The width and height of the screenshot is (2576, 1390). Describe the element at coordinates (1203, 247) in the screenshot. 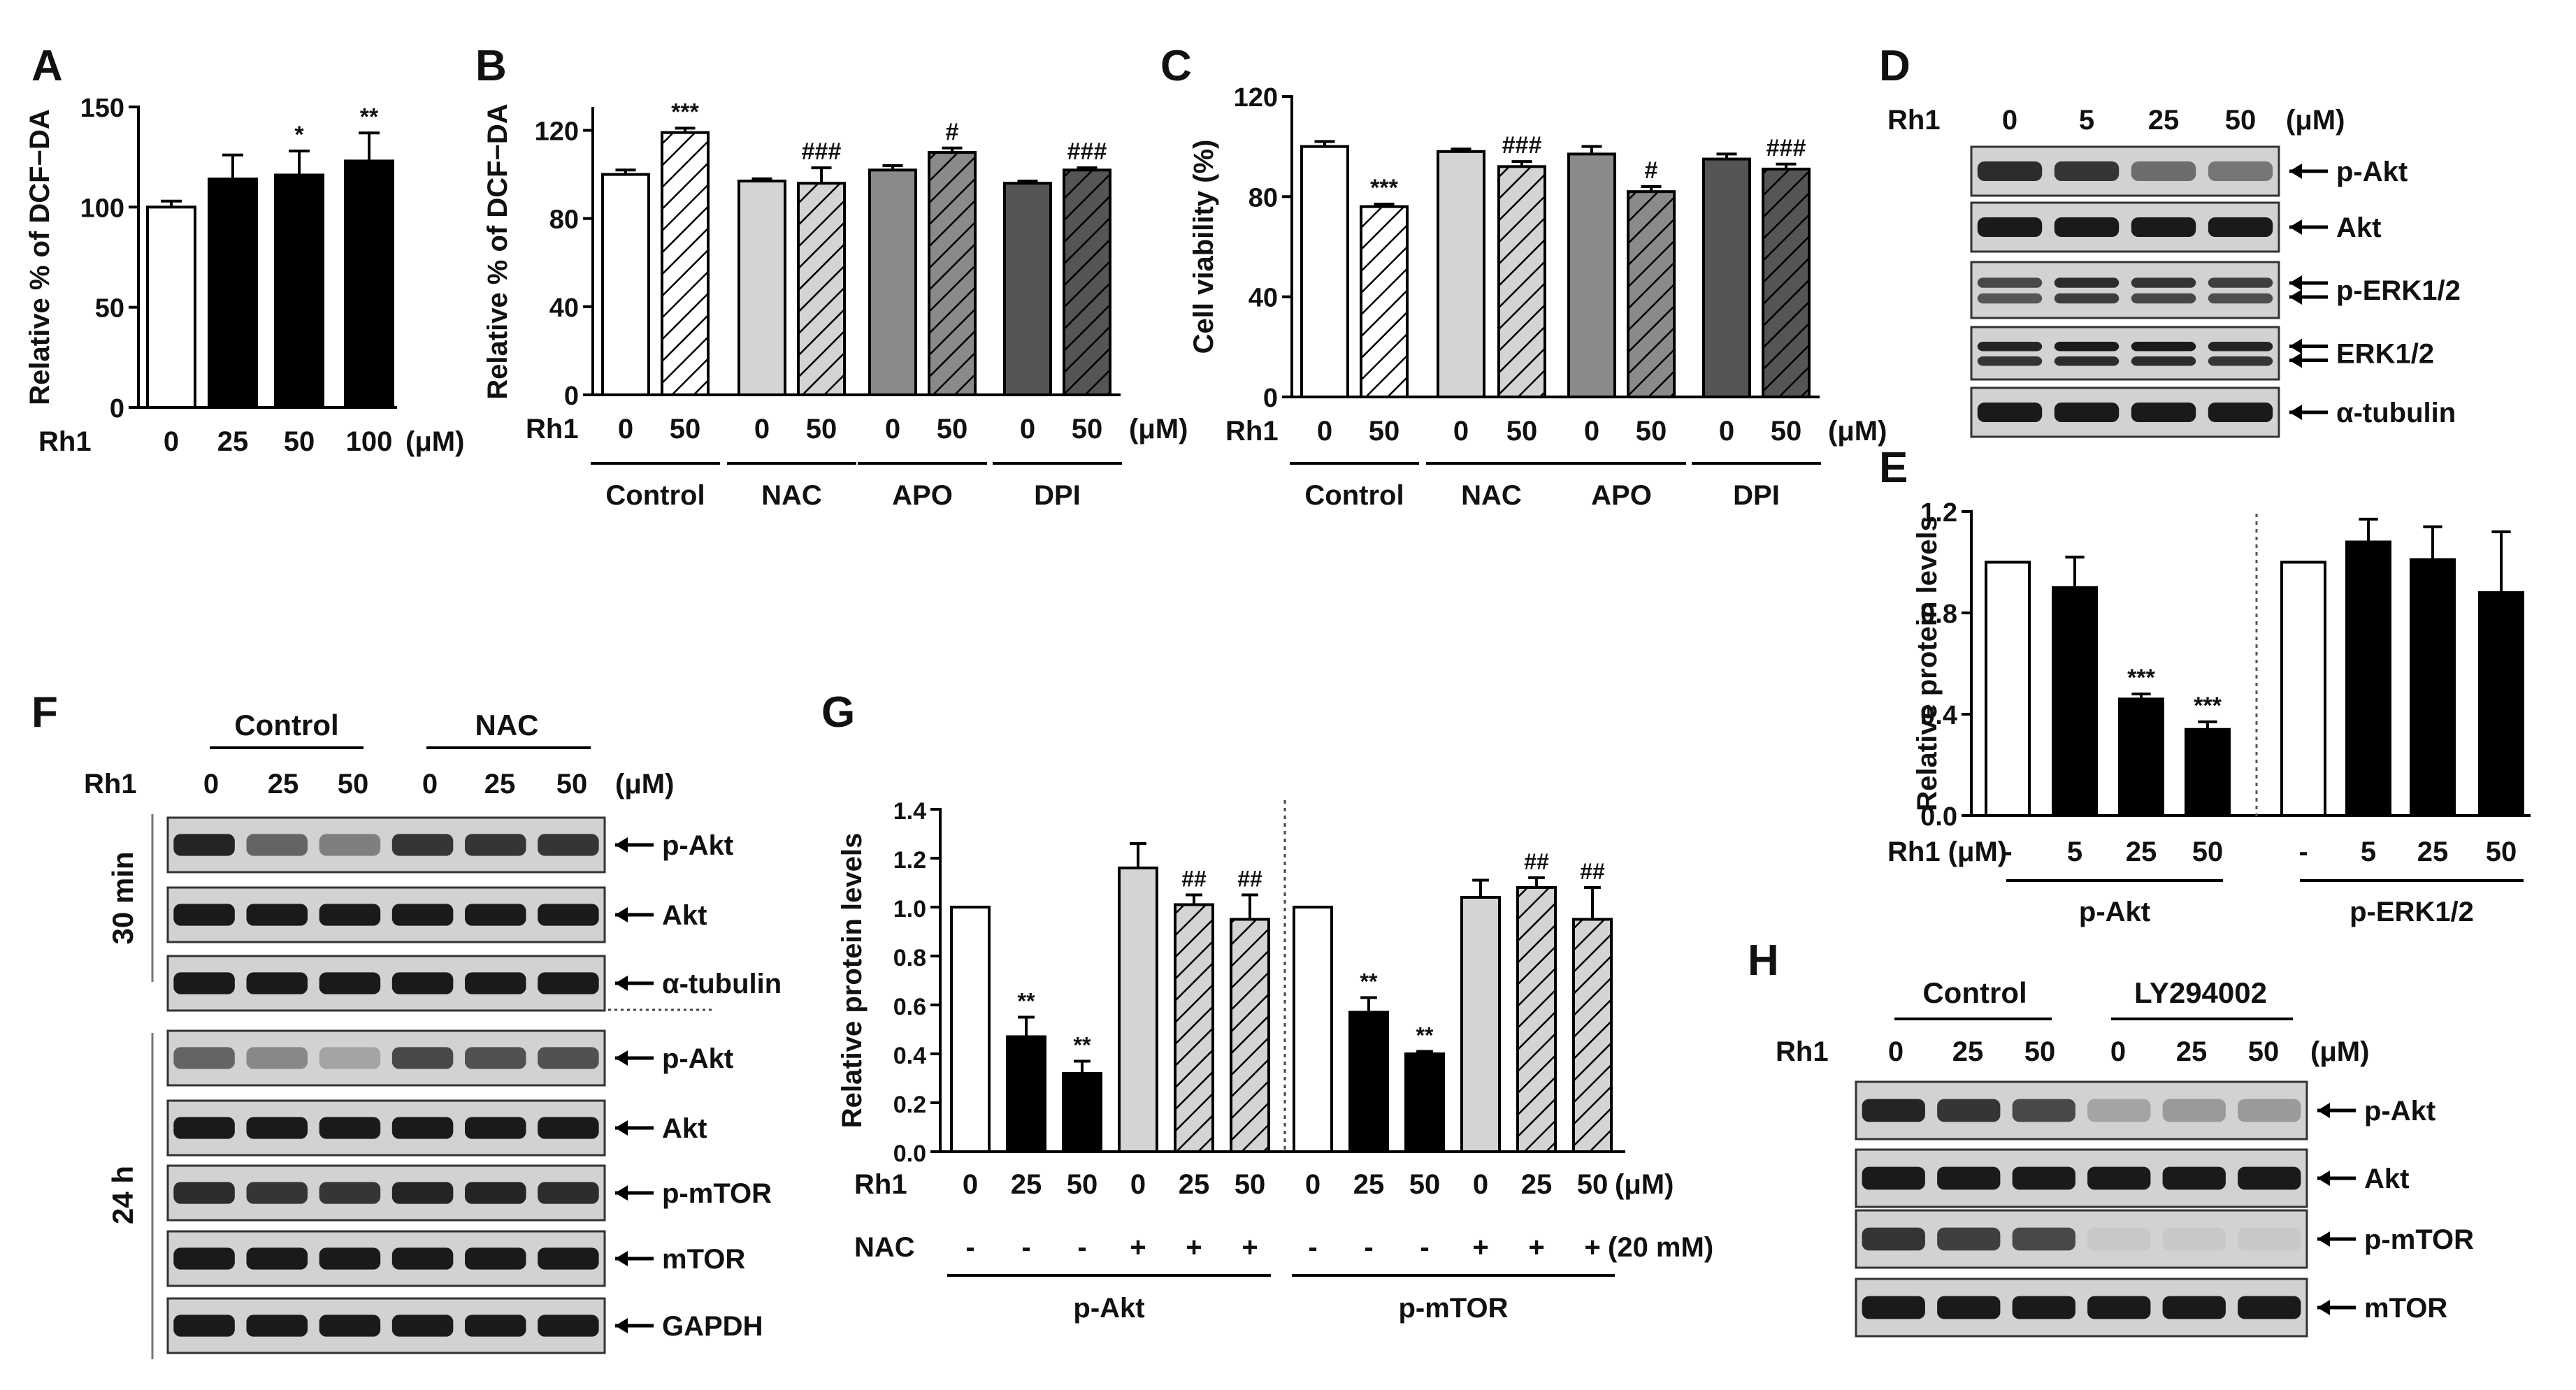

I see `y-axis-label: Cell viability (%)` at that location.